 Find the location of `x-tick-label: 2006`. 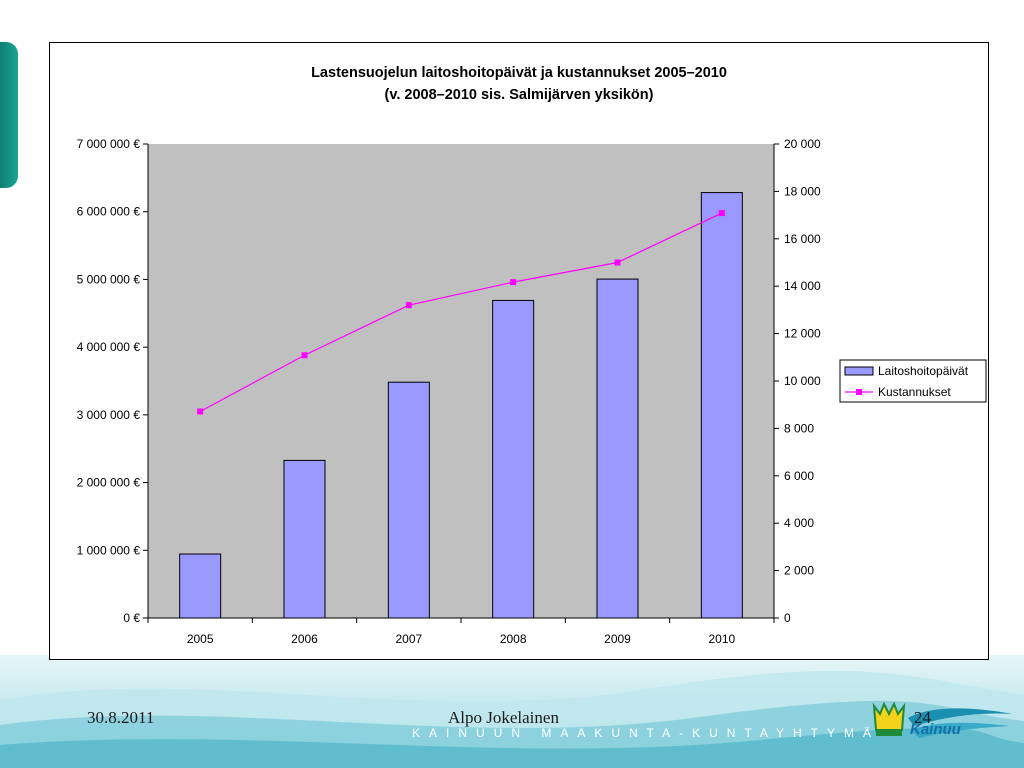

x-tick-label: 2006 is located at coordinates (304, 639).